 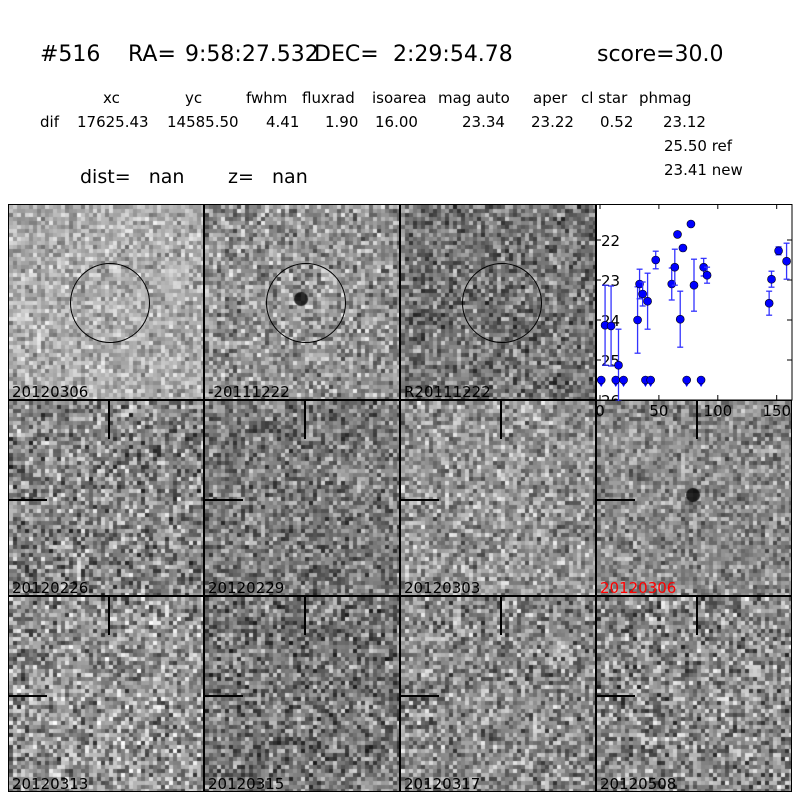 What do you see at coordinates (50, 783) in the screenshot?
I see `stamp-date-label: 20120313` at bounding box center [50, 783].